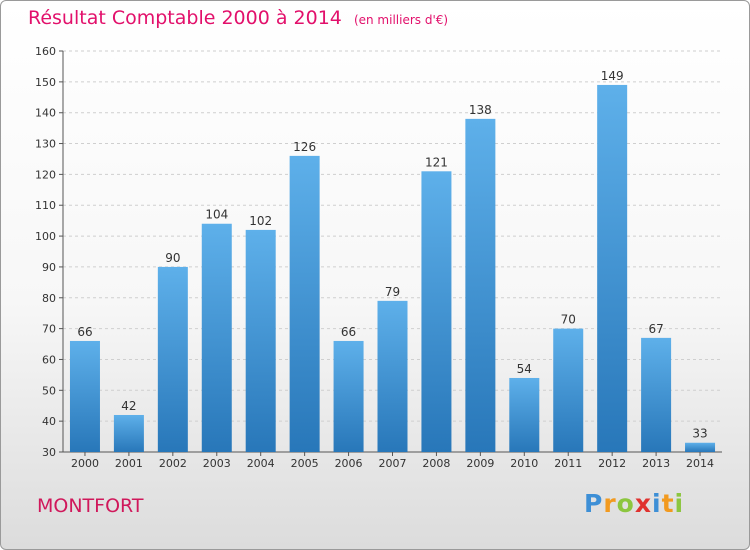 Image resolution: width=750 pixels, height=550 pixels. What do you see at coordinates (392, 292) in the screenshot?
I see `data-label-2007: 79` at bounding box center [392, 292].